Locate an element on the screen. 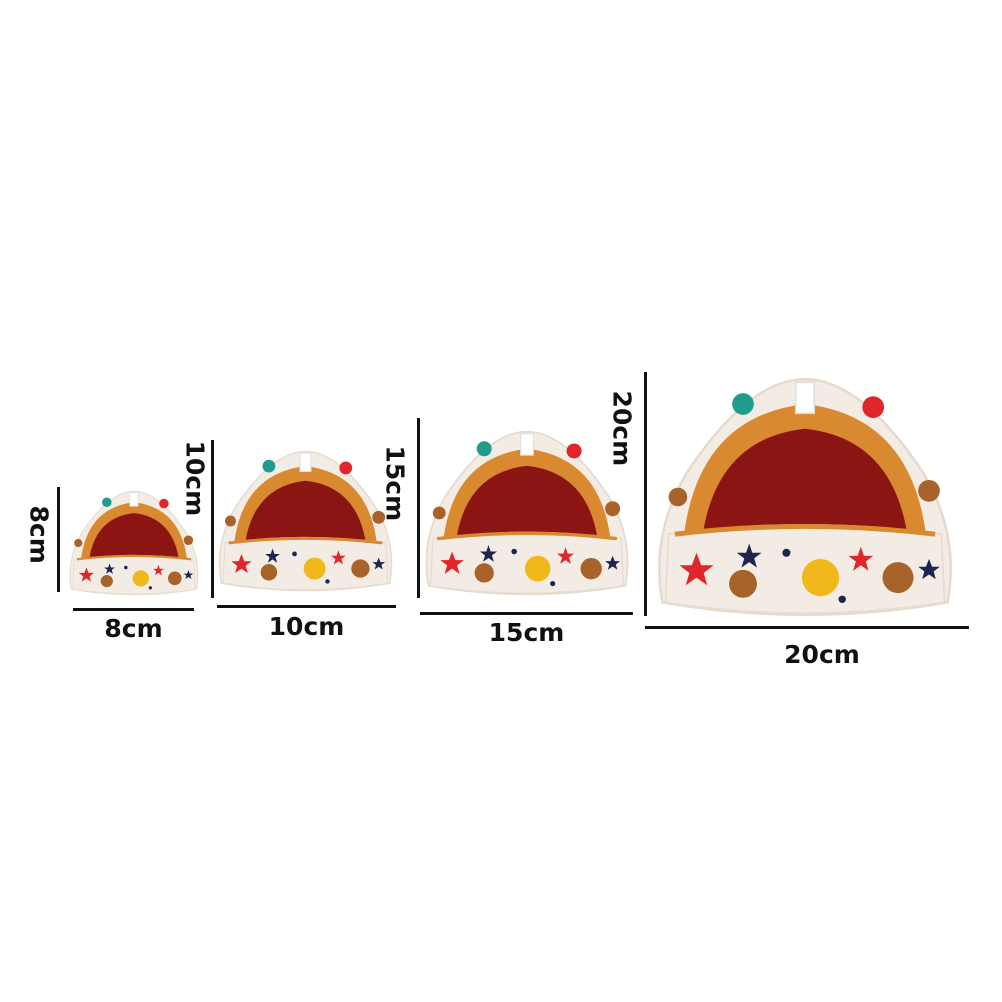 Image resolution: width=1002 pixels, height=1002 pixels. width-label: 20cm is located at coordinates (822, 654).